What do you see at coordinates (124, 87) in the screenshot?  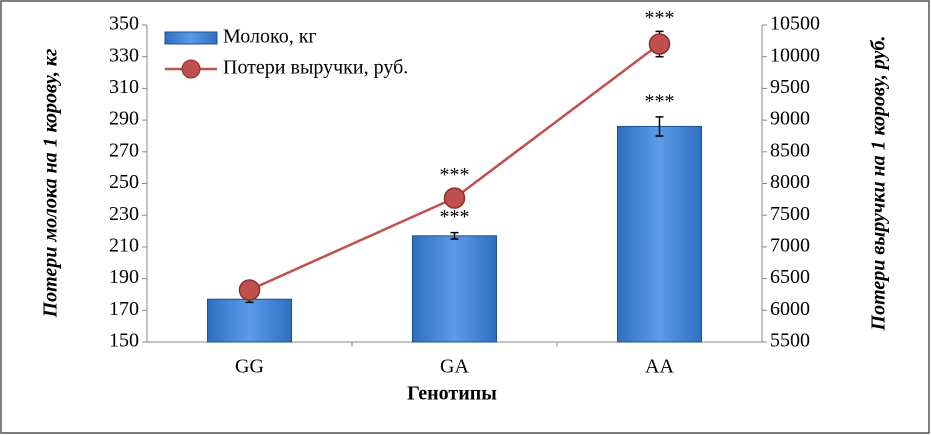 I see `y-tick-label: 310` at bounding box center [124, 87].